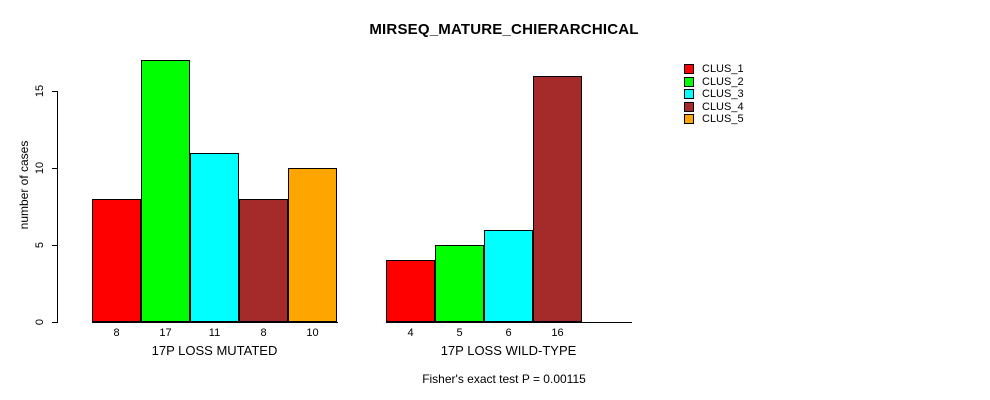 This screenshot has width=990, height=400. What do you see at coordinates (312, 333) in the screenshot?
I see `bar-value-label: 10` at bounding box center [312, 333].